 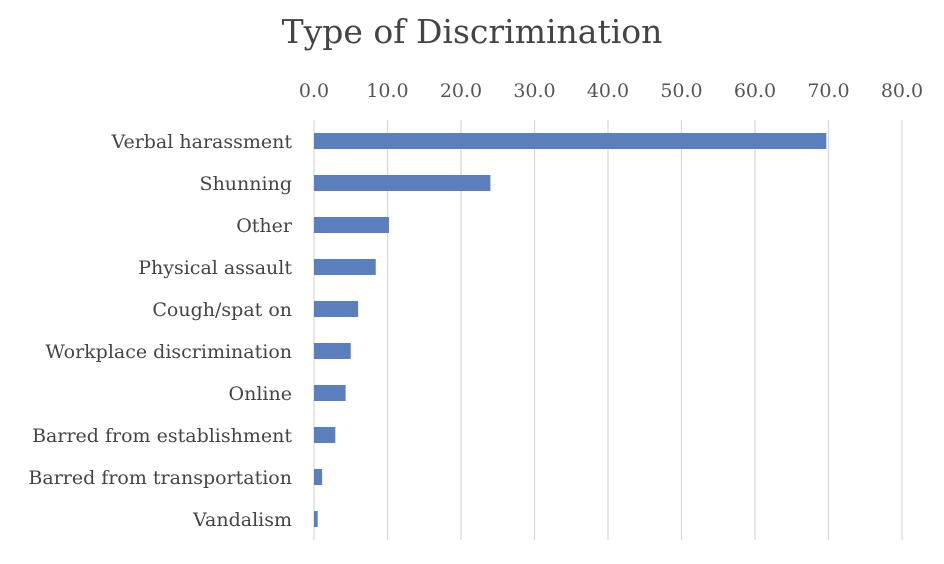 What do you see at coordinates (387, 91) in the screenshot?
I see `x-tick-label: 10.0` at bounding box center [387, 91].